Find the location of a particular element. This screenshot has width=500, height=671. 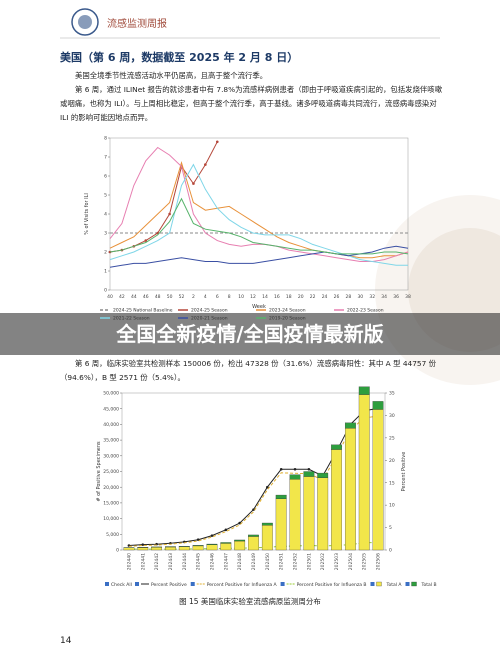

legend-swatch is located at coordinates (379, 584).